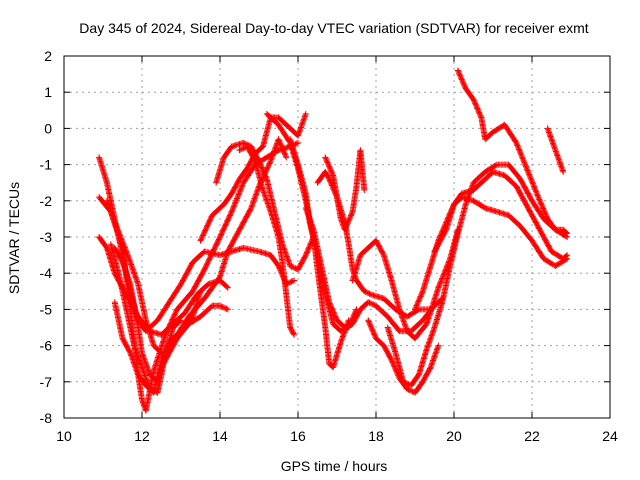  What do you see at coordinates (454, 436) in the screenshot?
I see `x-tick-label: 20` at bounding box center [454, 436].